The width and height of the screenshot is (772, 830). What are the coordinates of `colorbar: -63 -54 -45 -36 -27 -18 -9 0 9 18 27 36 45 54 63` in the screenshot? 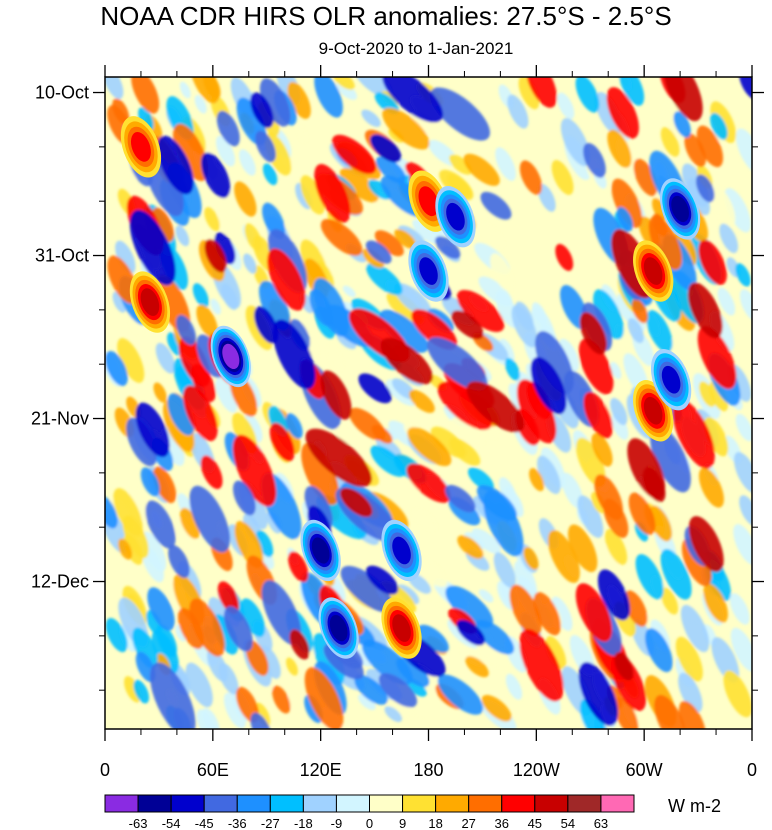 It's located at (369, 812).